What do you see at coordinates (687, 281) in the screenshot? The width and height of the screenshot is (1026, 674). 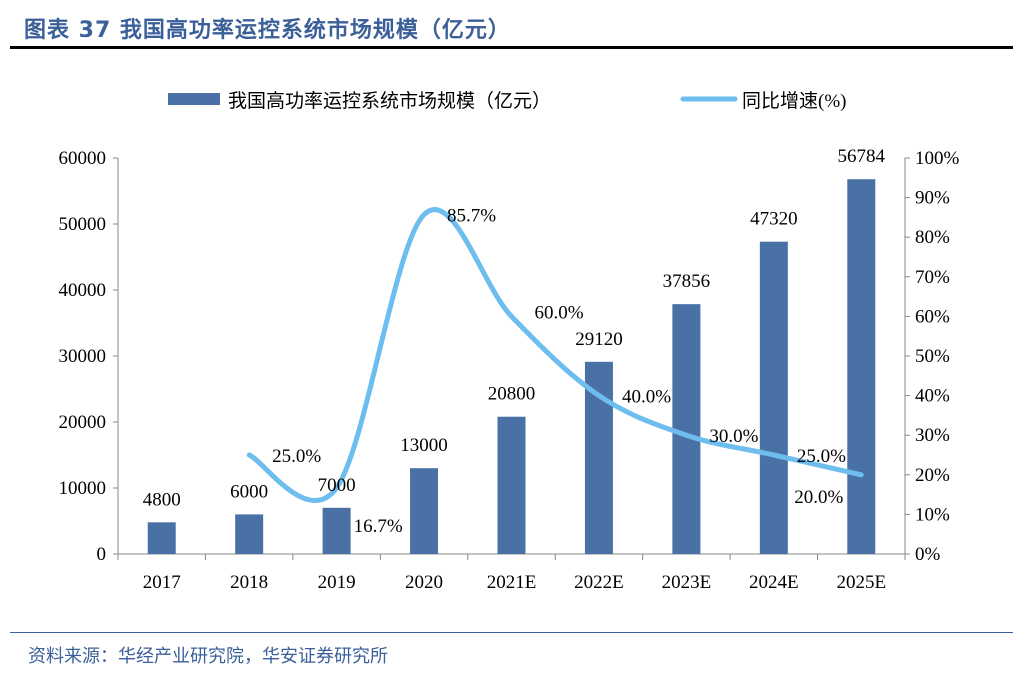 I see `bar-value-label: 37856` at bounding box center [687, 281].